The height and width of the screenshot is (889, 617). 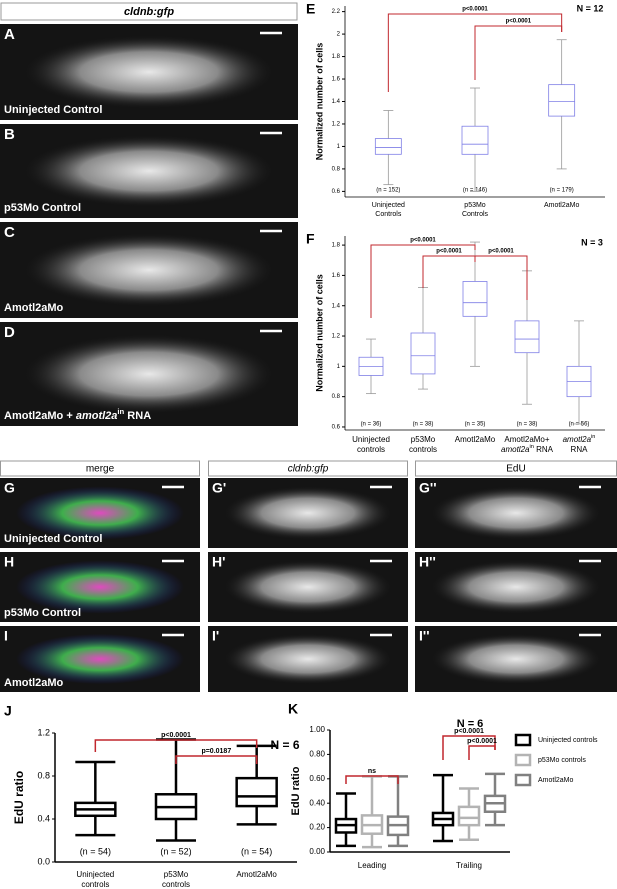 What do you see at coordinates (310, 9) in the screenshot?
I see `panel-letter: E` at bounding box center [310, 9].